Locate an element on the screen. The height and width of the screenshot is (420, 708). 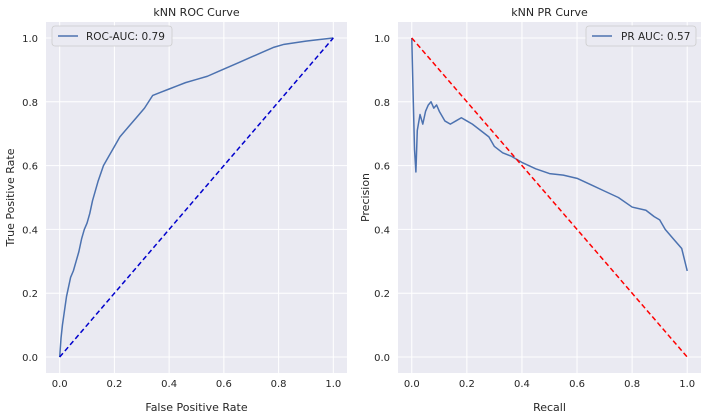
pr-y-tick-0: 0.0 is located at coordinates (382, 358).